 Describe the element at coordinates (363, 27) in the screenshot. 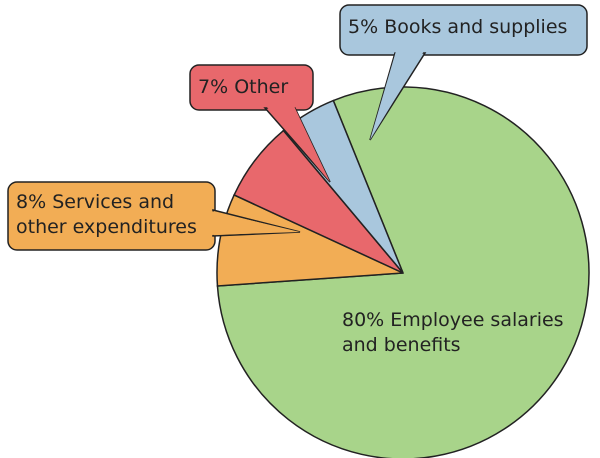

I see `value-label: 5%` at that location.